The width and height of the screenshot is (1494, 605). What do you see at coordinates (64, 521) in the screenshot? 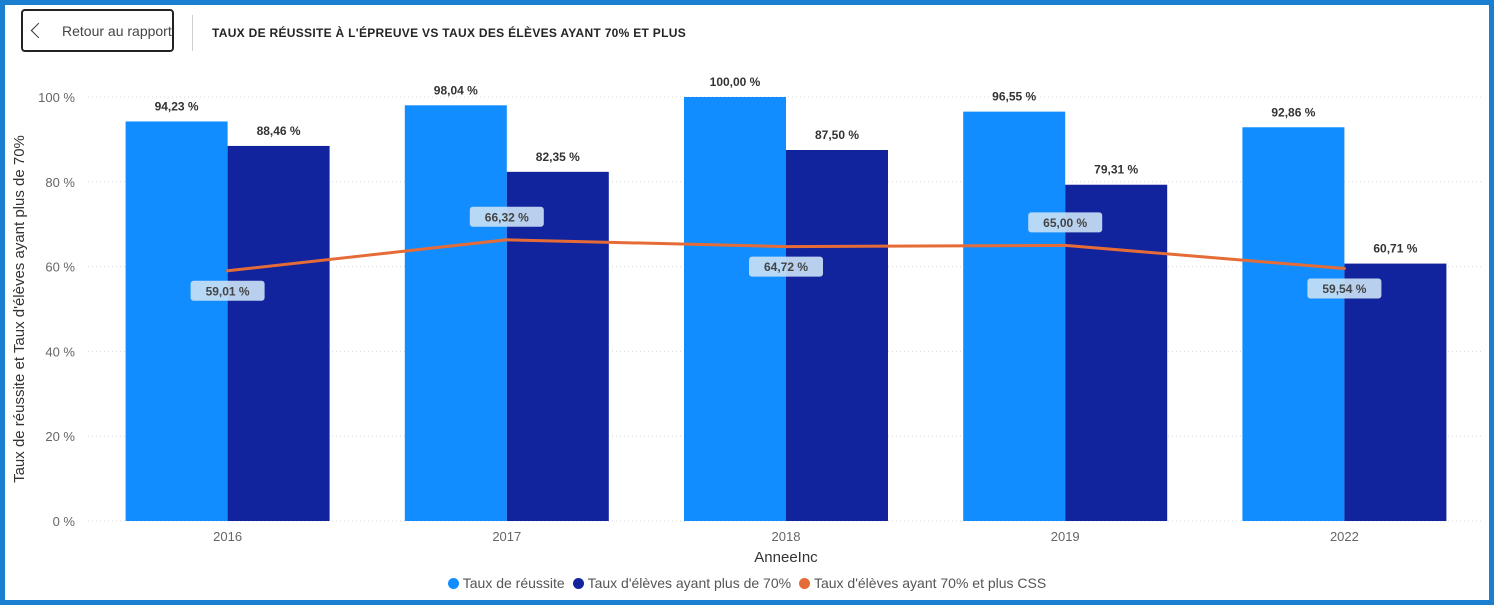
I see `y-tick-label: 0 %` at bounding box center [64, 521].